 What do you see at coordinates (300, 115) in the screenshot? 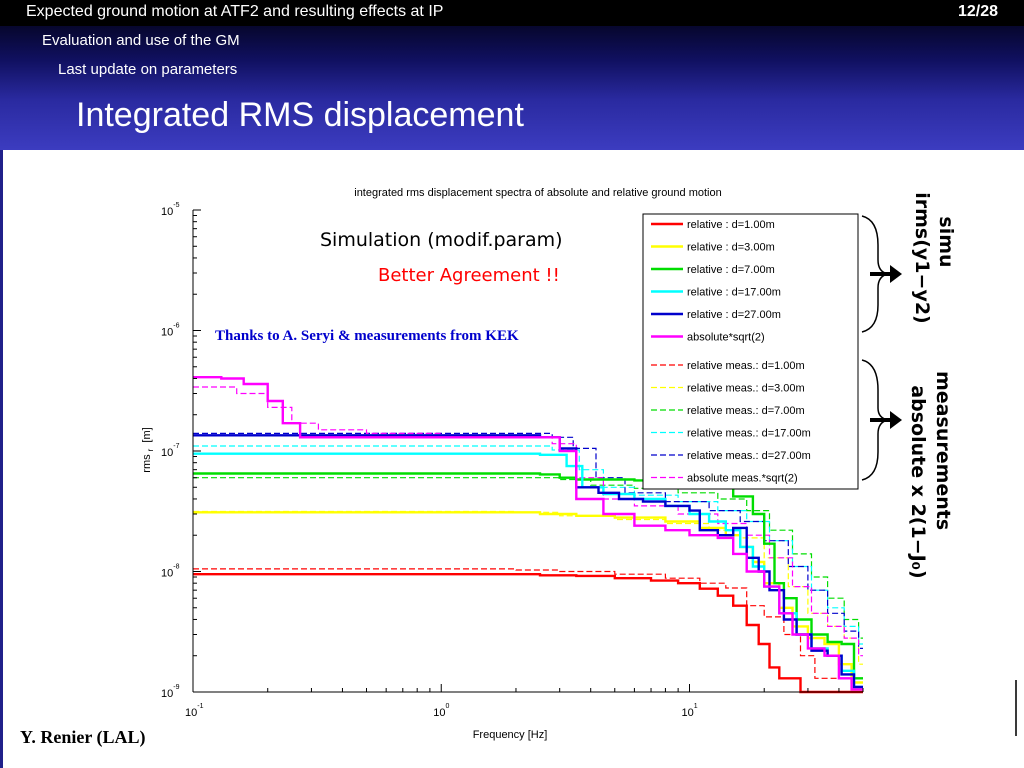
I see `slide-title: Integrated RMS displacement` at bounding box center [300, 115].